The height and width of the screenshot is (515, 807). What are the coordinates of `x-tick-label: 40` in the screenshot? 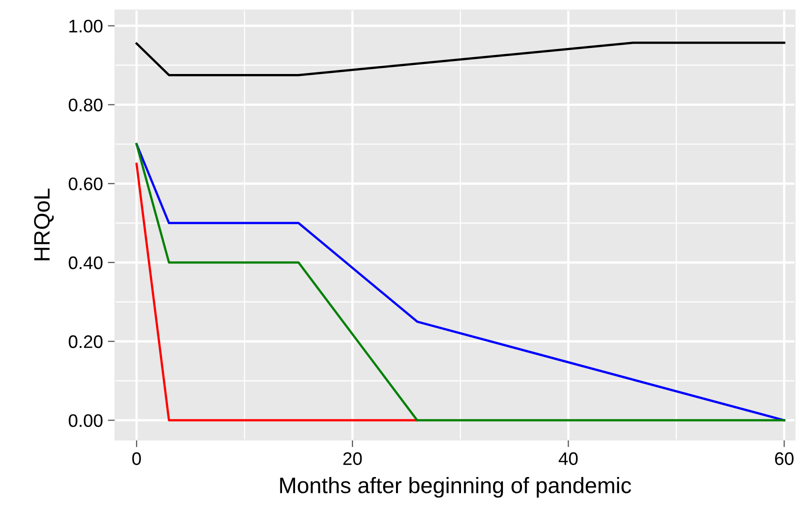 It's located at (568, 459).